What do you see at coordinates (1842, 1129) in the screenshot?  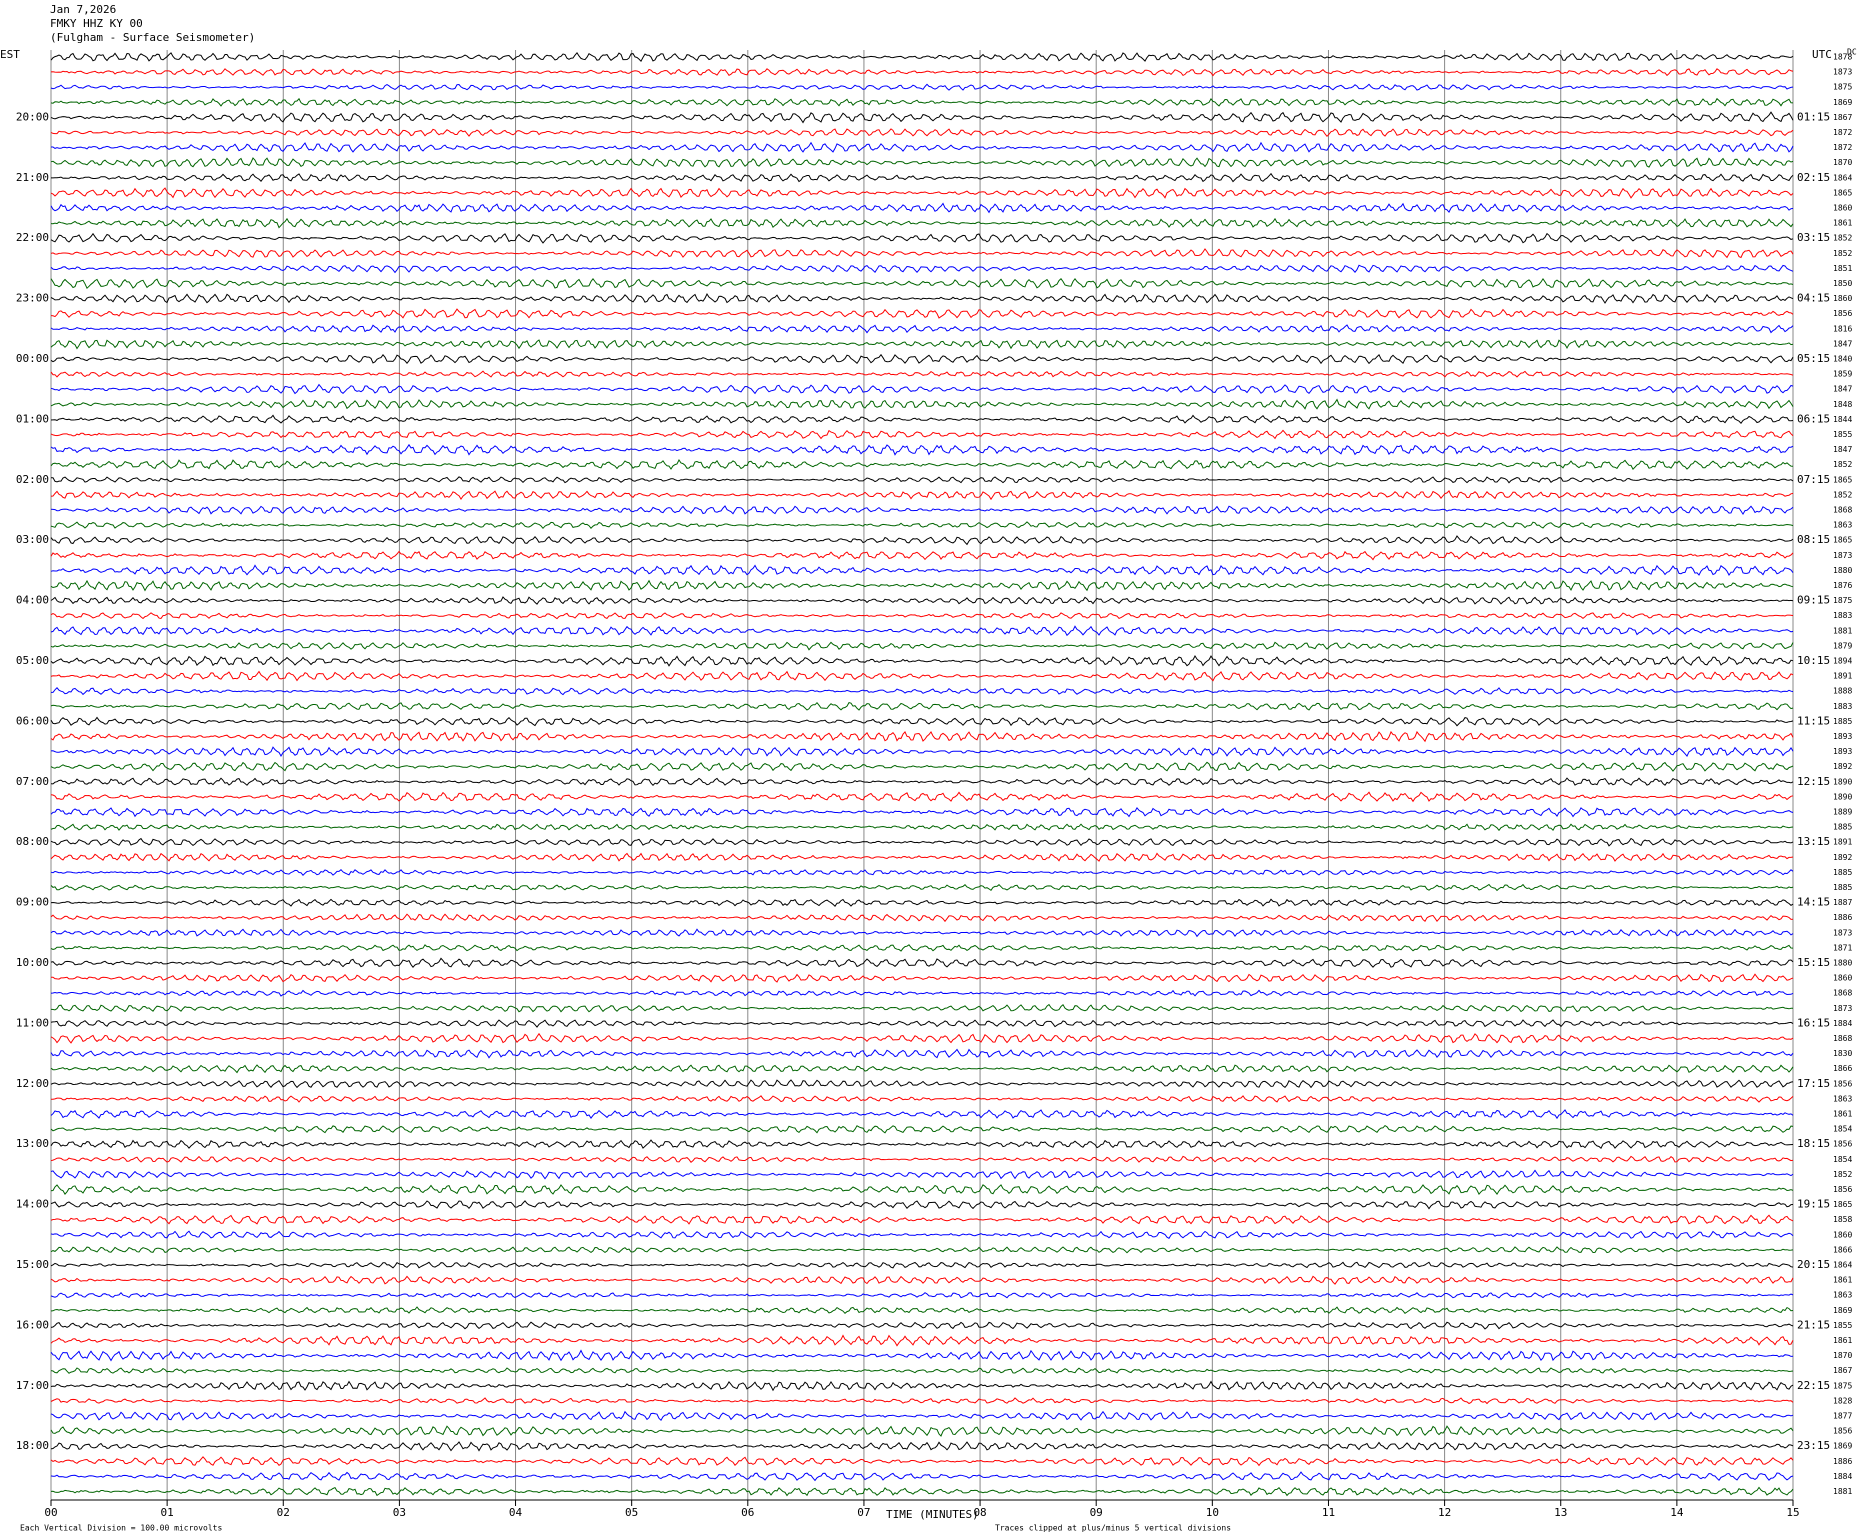 I see `trace-value: 1854` at bounding box center [1842, 1129].